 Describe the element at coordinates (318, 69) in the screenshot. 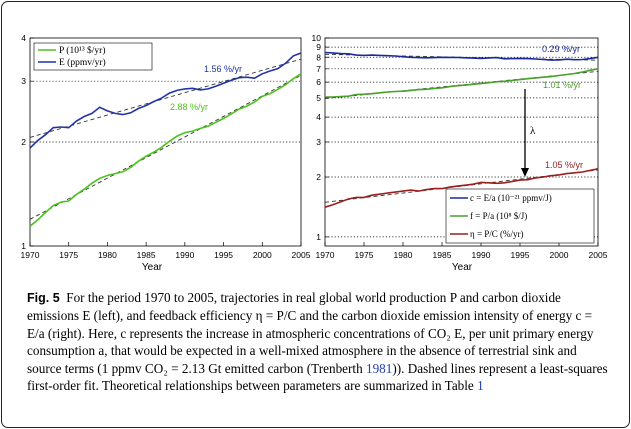

I see `y-tick-label: 7` at that location.